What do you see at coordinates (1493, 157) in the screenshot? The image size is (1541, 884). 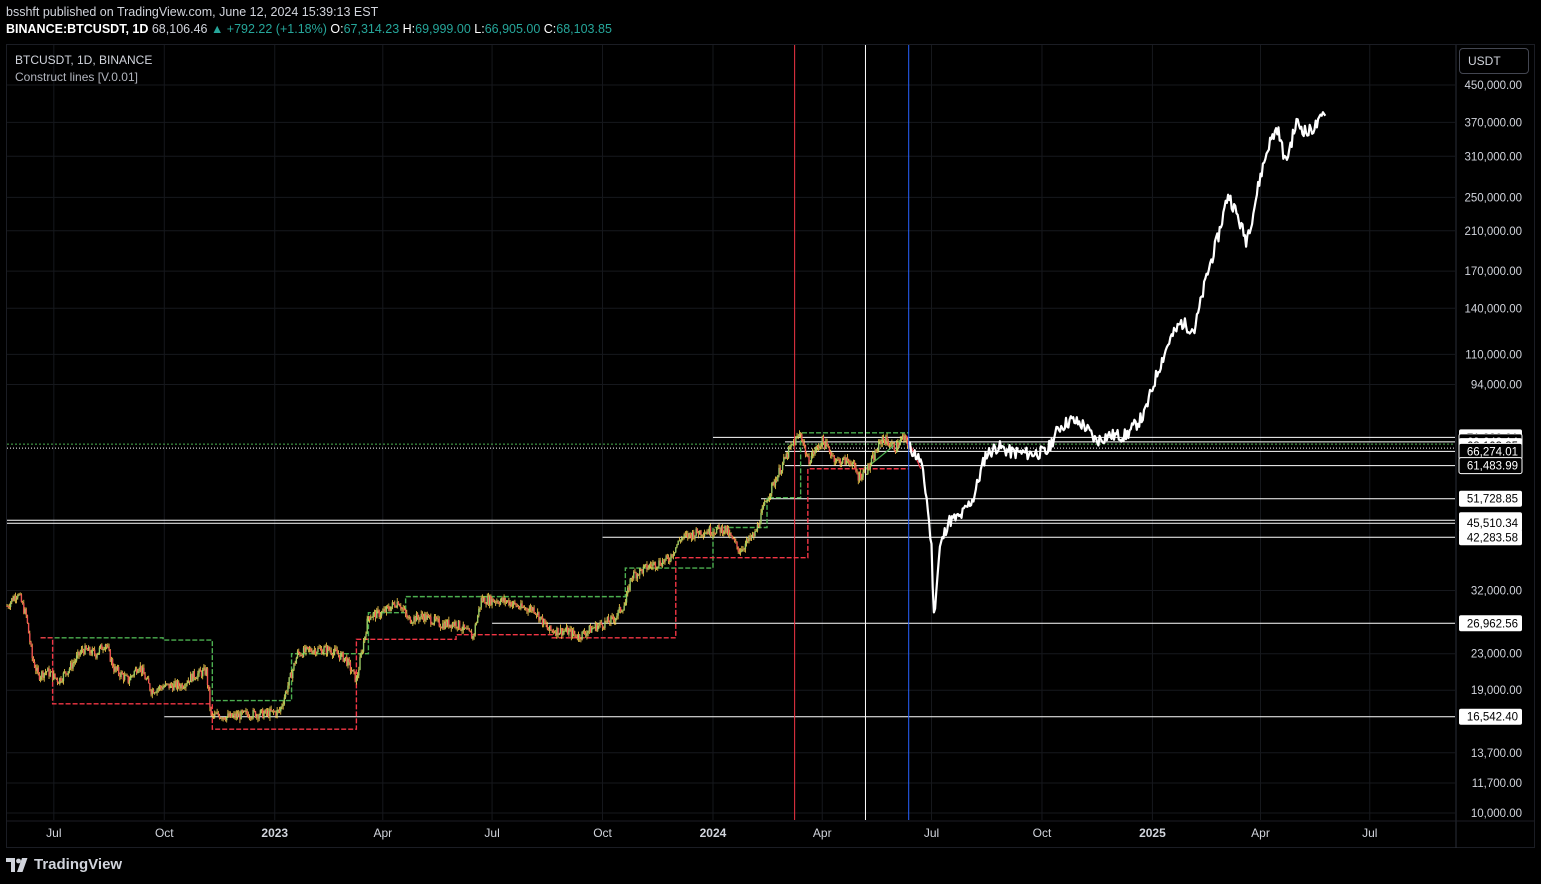 I see `y-tick-label: 310,000.00` at bounding box center [1493, 157].